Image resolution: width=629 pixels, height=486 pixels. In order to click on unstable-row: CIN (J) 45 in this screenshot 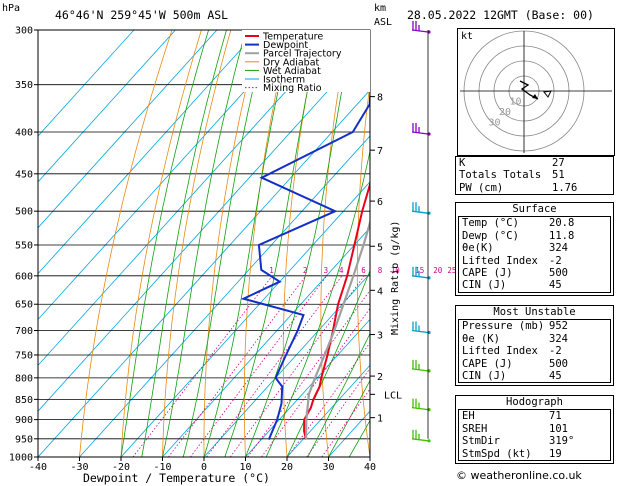, I will do `click(534, 376)`.